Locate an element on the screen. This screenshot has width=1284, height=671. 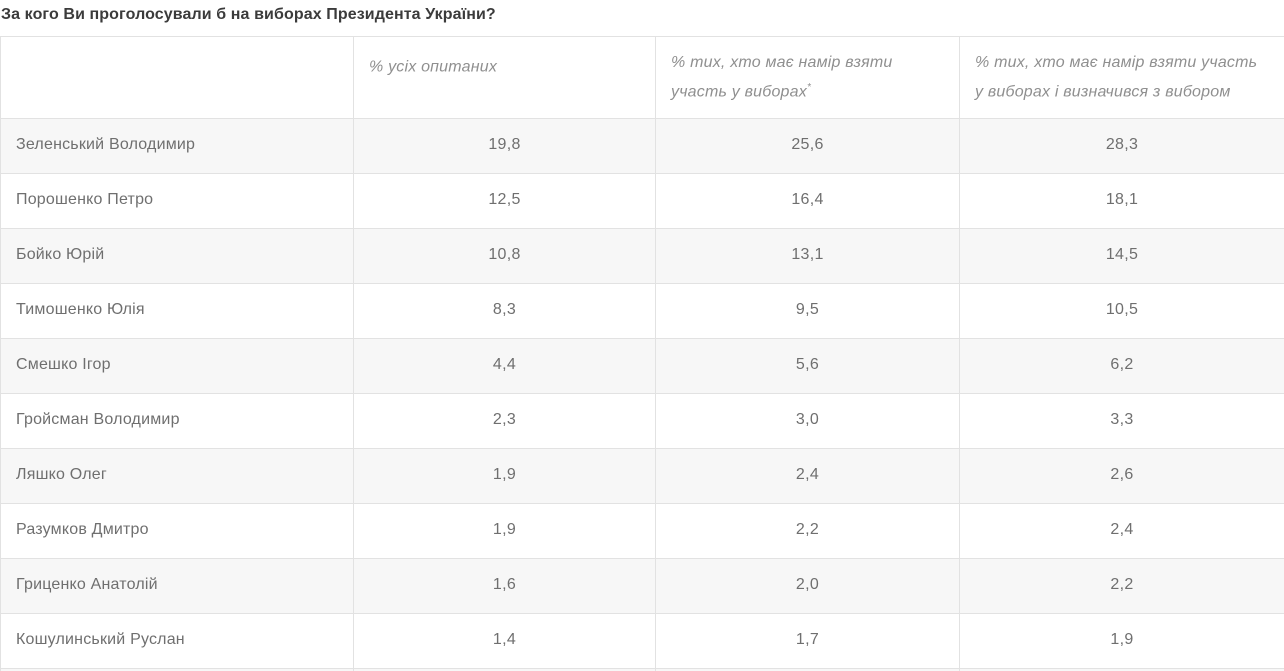
value-all-respondents: 1,6 is located at coordinates (504, 586).